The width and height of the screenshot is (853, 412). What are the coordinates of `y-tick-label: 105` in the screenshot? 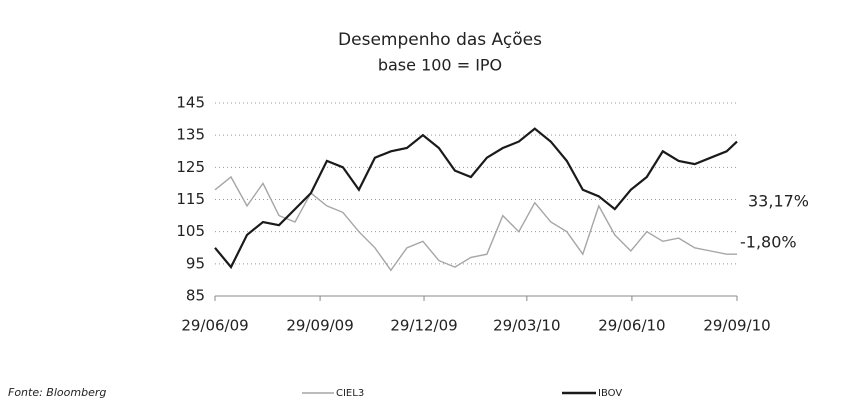 It's located at (190, 231).